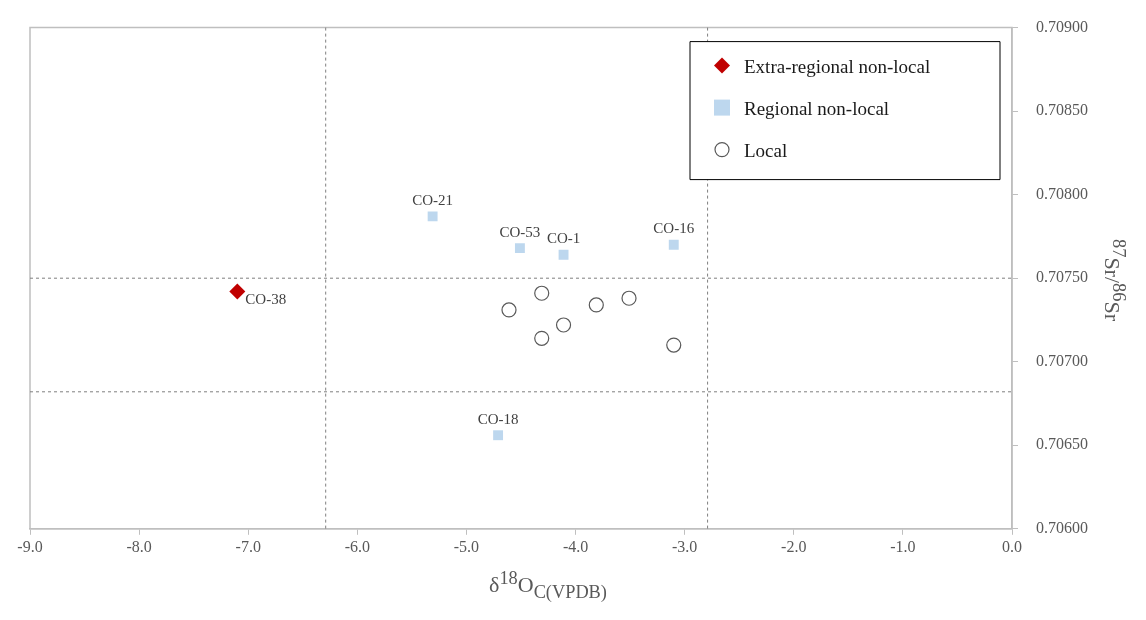 The image size is (1146, 620). What do you see at coordinates (357, 546) in the screenshot?
I see `x-tick-label: -6.0` at bounding box center [357, 546].